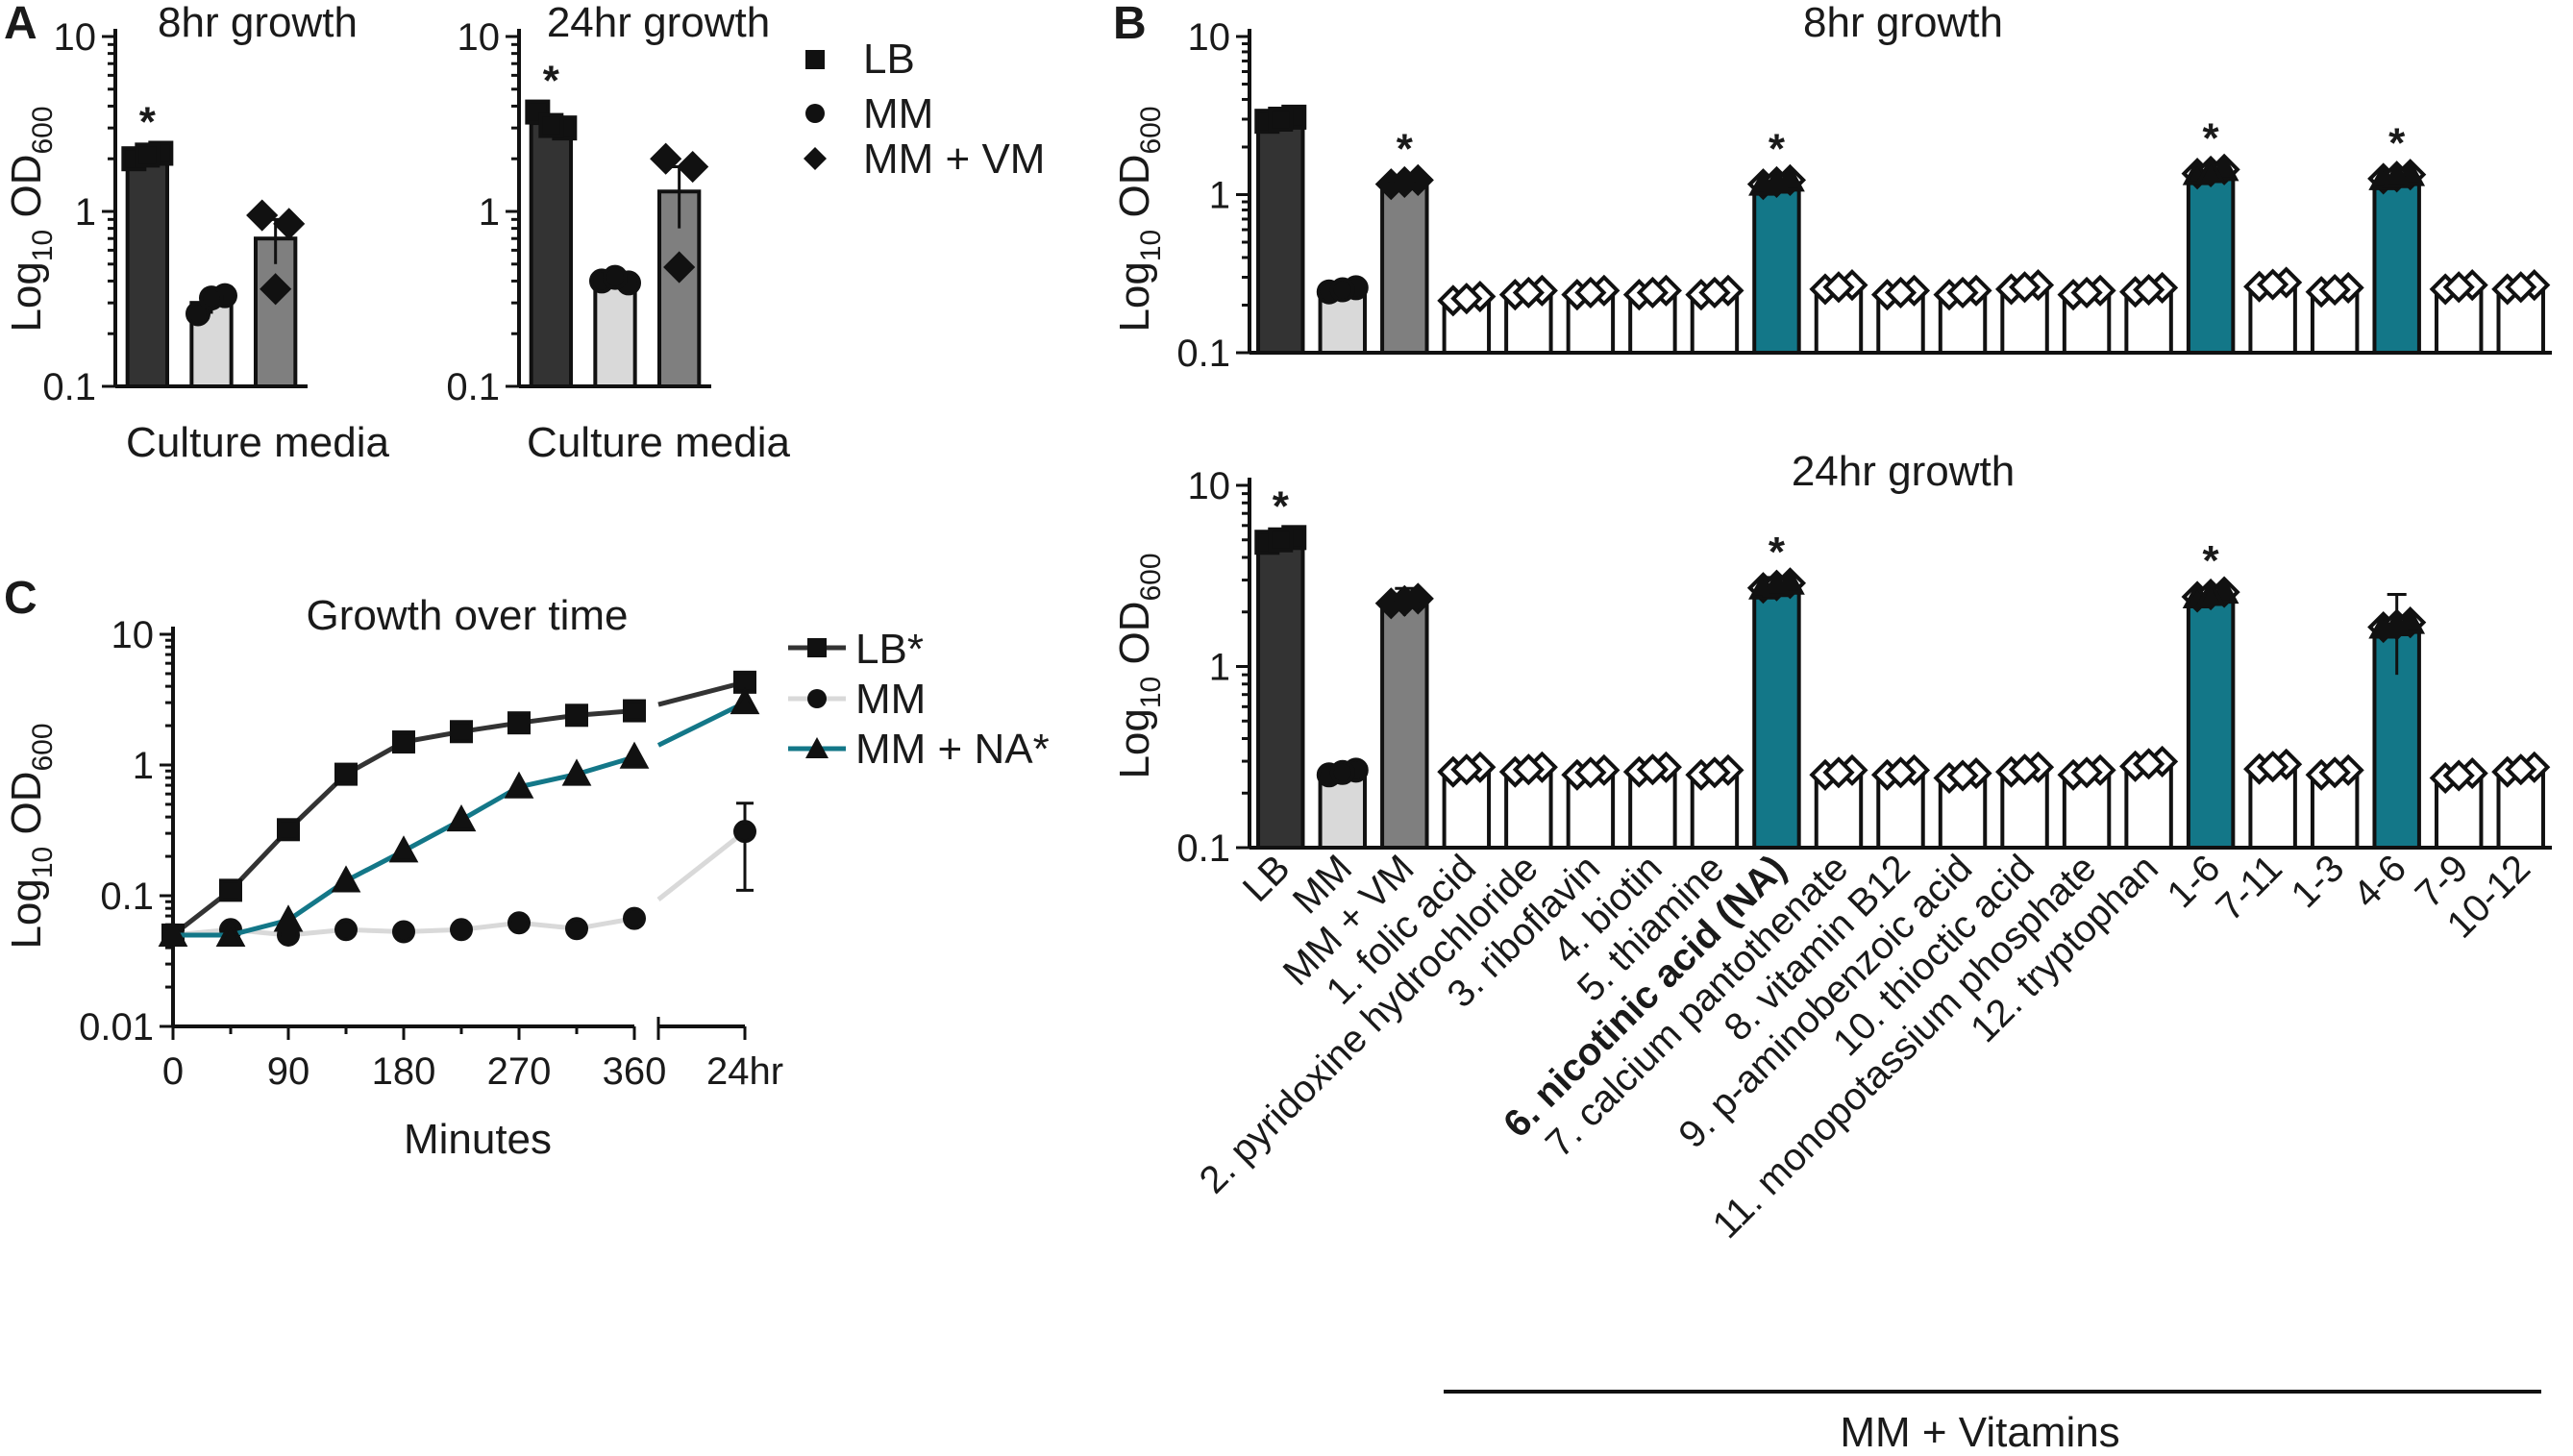  Describe the element at coordinates (2380, 882) in the screenshot. I see `x-tick-label: 4-6` at that location.